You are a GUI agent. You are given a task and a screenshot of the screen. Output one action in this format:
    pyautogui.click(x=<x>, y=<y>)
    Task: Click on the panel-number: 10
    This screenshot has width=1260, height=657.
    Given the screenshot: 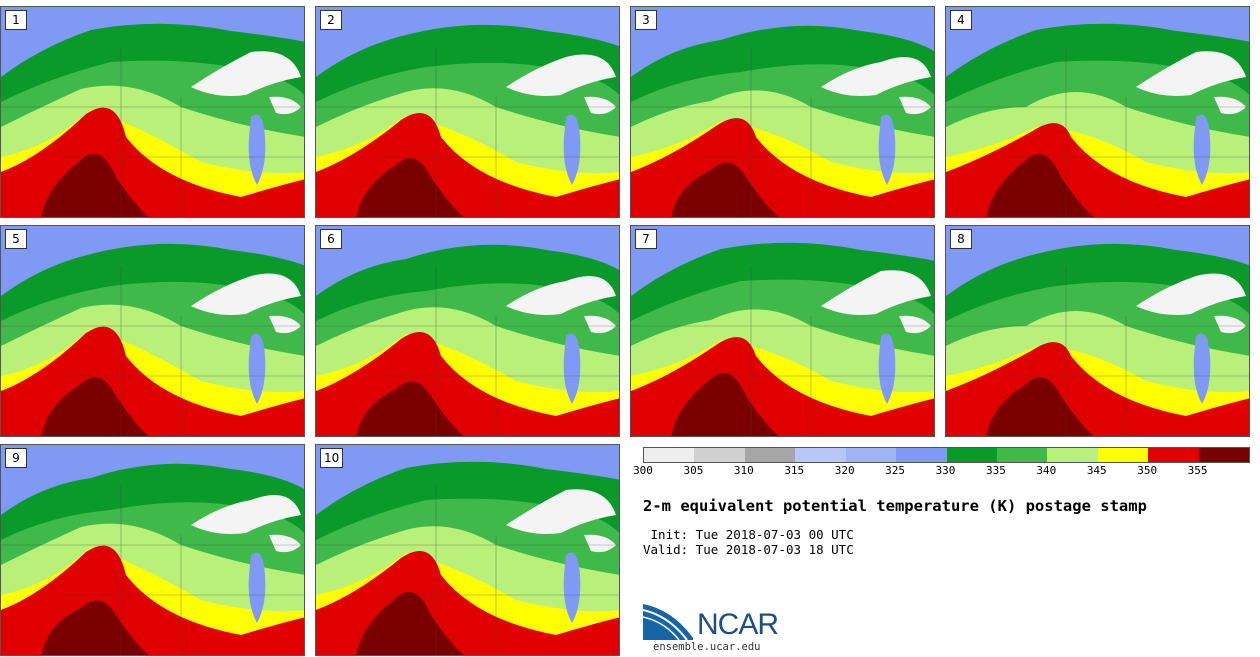 What is the action you would take?
    pyautogui.click(x=332, y=458)
    